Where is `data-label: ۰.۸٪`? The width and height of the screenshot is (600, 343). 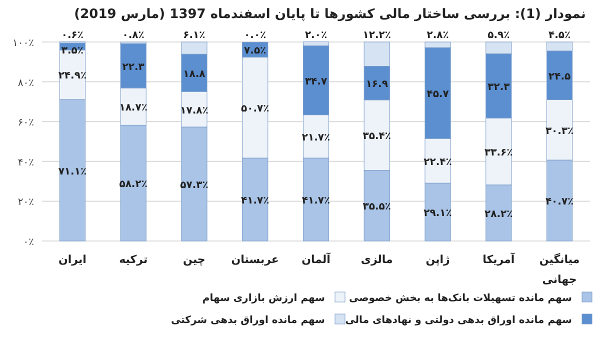 data-label: ۰.۸٪ is located at coordinates (133, 35).